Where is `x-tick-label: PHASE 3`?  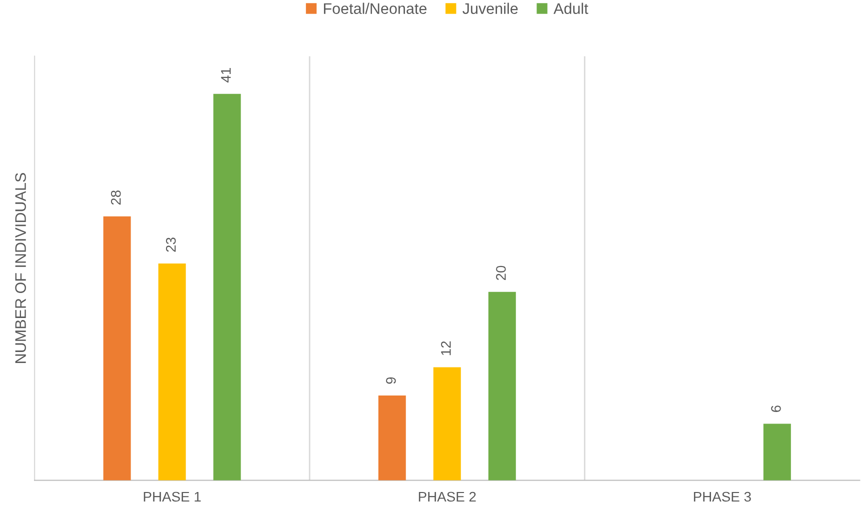 x-tick-label: PHASE 3 is located at coordinates (722, 497).